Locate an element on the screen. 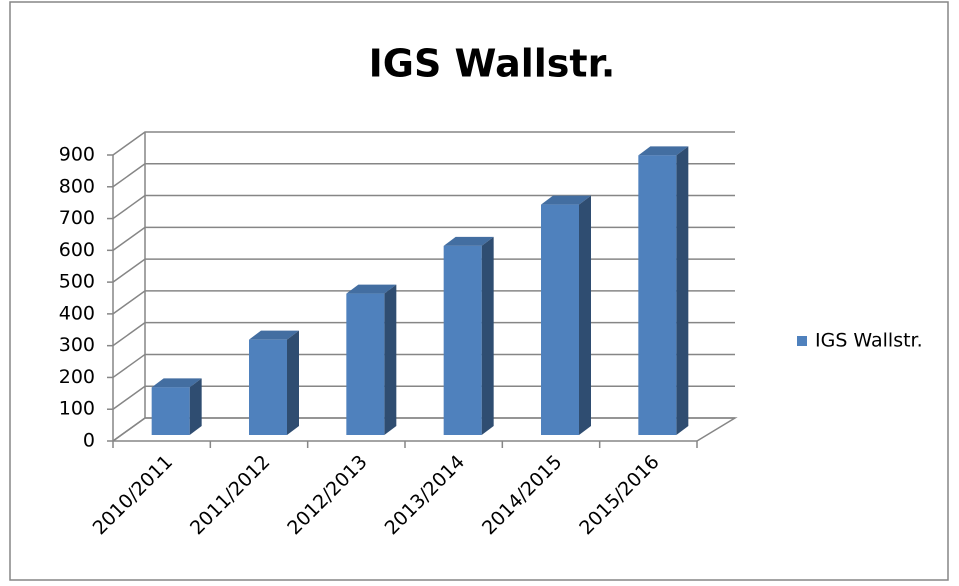 The height and width of the screenshot is (586, 959). y-tick-label: 300 is located at coordinates (77, 345).